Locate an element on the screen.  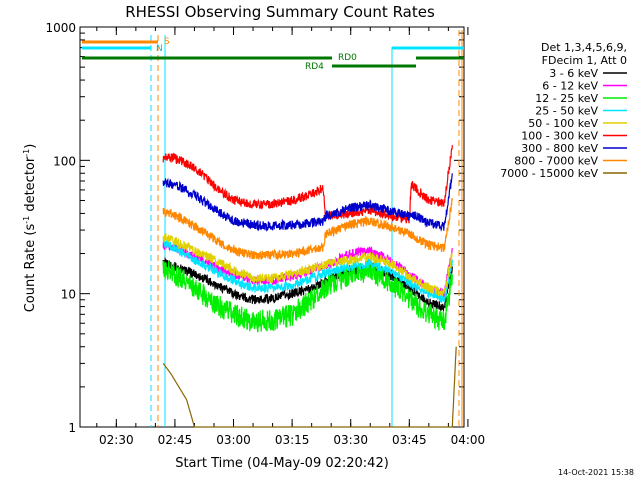
y-tick-label: 10 is located at coordinates (68, 295).